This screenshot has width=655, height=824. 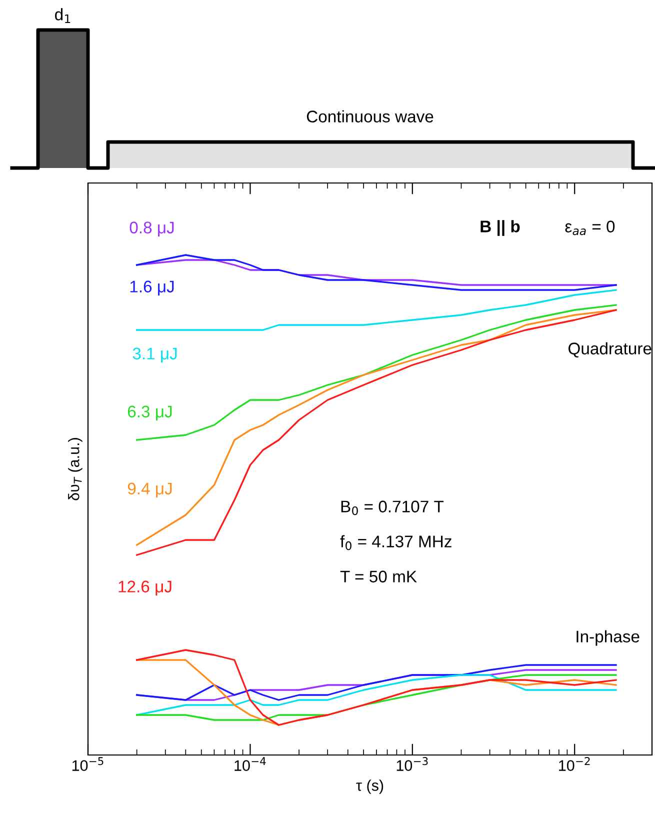 I want to click on text: d$_{1}$, so click(x=62, y=15).